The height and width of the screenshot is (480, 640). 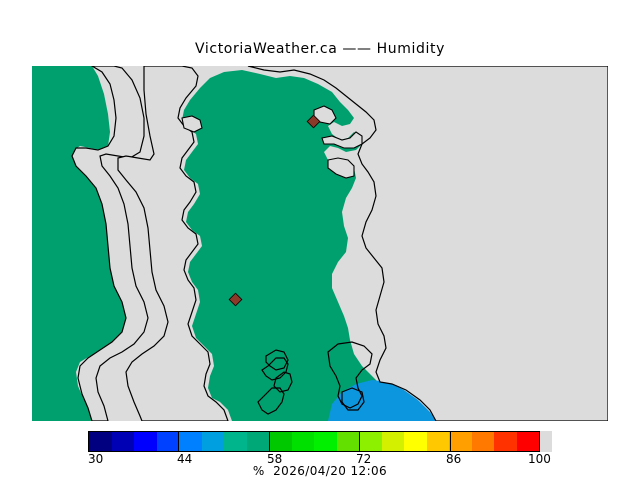 What do you see at coordinates (96, 459) in the screenshot?
I see `colorbar-label-30: 30` at bounding box center [96, 459].